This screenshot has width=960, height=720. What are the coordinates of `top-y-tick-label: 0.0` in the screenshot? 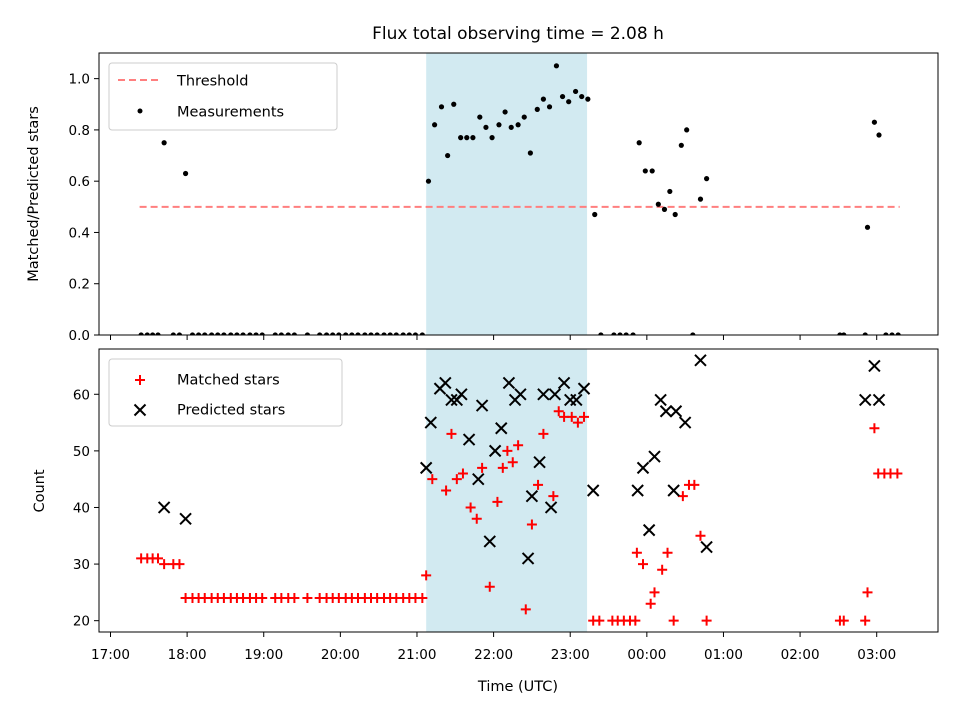 It's located at (79, 336).